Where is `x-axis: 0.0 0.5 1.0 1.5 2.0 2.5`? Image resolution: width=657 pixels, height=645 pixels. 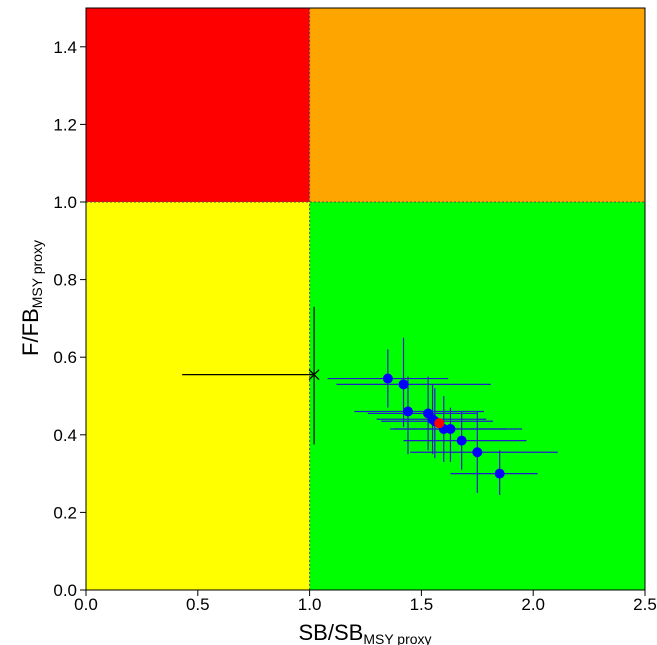
x-axis: 0.0 0.5 1.0 1.5 2.0 2.5 is located at coordinates (365, 602).